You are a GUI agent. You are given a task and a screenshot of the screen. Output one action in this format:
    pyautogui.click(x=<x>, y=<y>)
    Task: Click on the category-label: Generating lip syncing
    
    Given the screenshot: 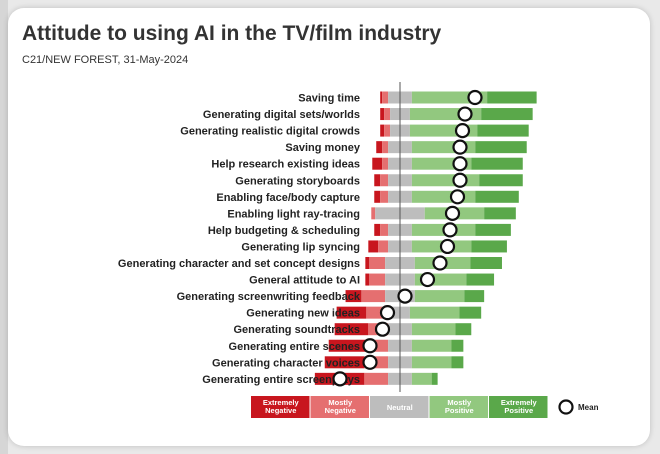 What is the action you would take?
    pyautogui.click(x=300, y=247)
    